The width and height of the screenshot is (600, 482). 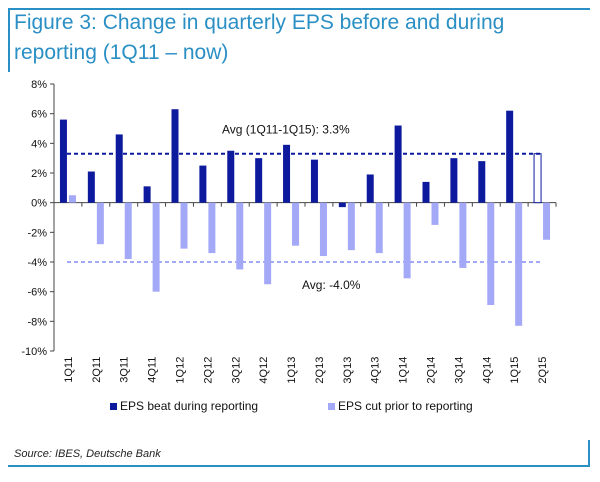 I want to click on avg-annotation: Avg (1Q11-1Q15): 3.3%, so click(x=286, y=130).